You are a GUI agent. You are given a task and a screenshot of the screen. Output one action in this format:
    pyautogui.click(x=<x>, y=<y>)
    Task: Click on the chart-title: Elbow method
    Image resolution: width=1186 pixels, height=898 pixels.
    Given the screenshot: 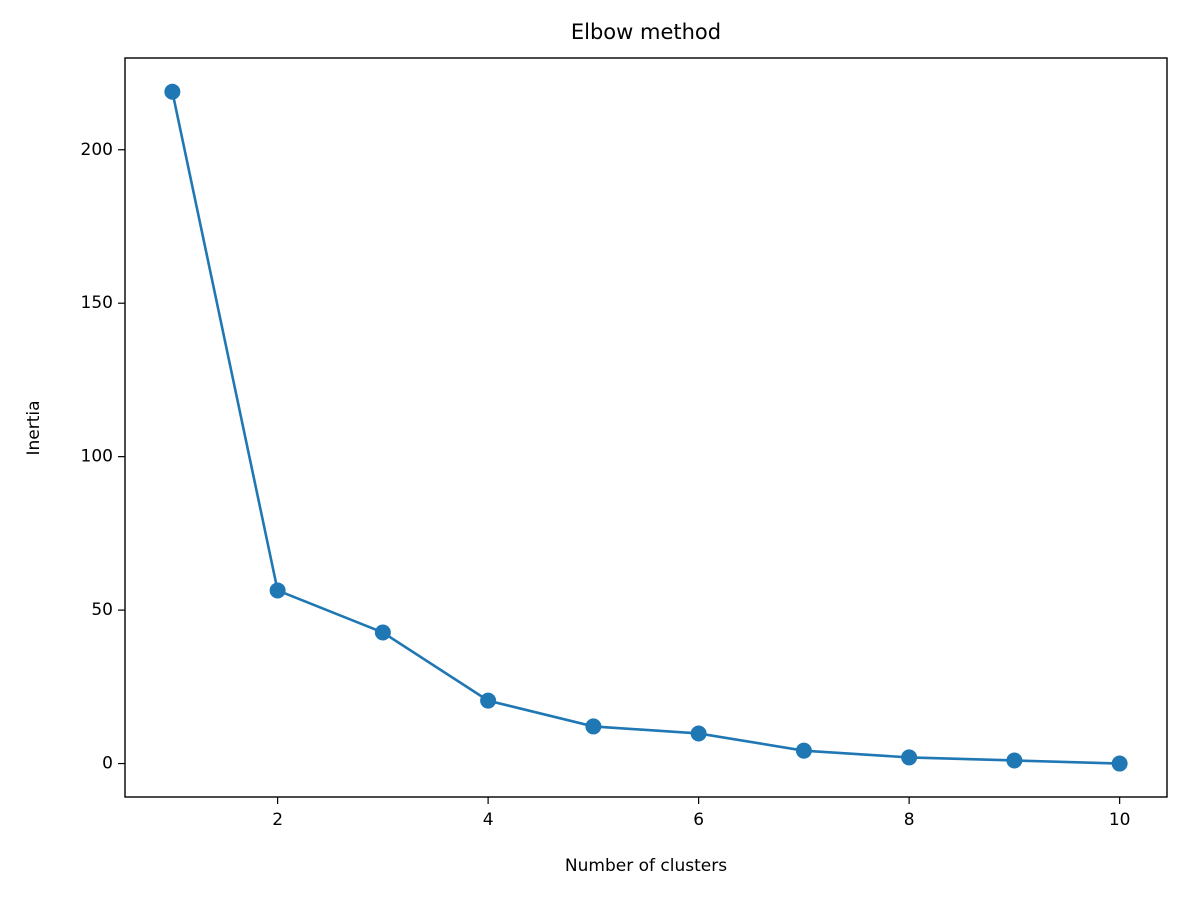 What is the action you would take?
    pyautogui.click(x=646, y=32)
    